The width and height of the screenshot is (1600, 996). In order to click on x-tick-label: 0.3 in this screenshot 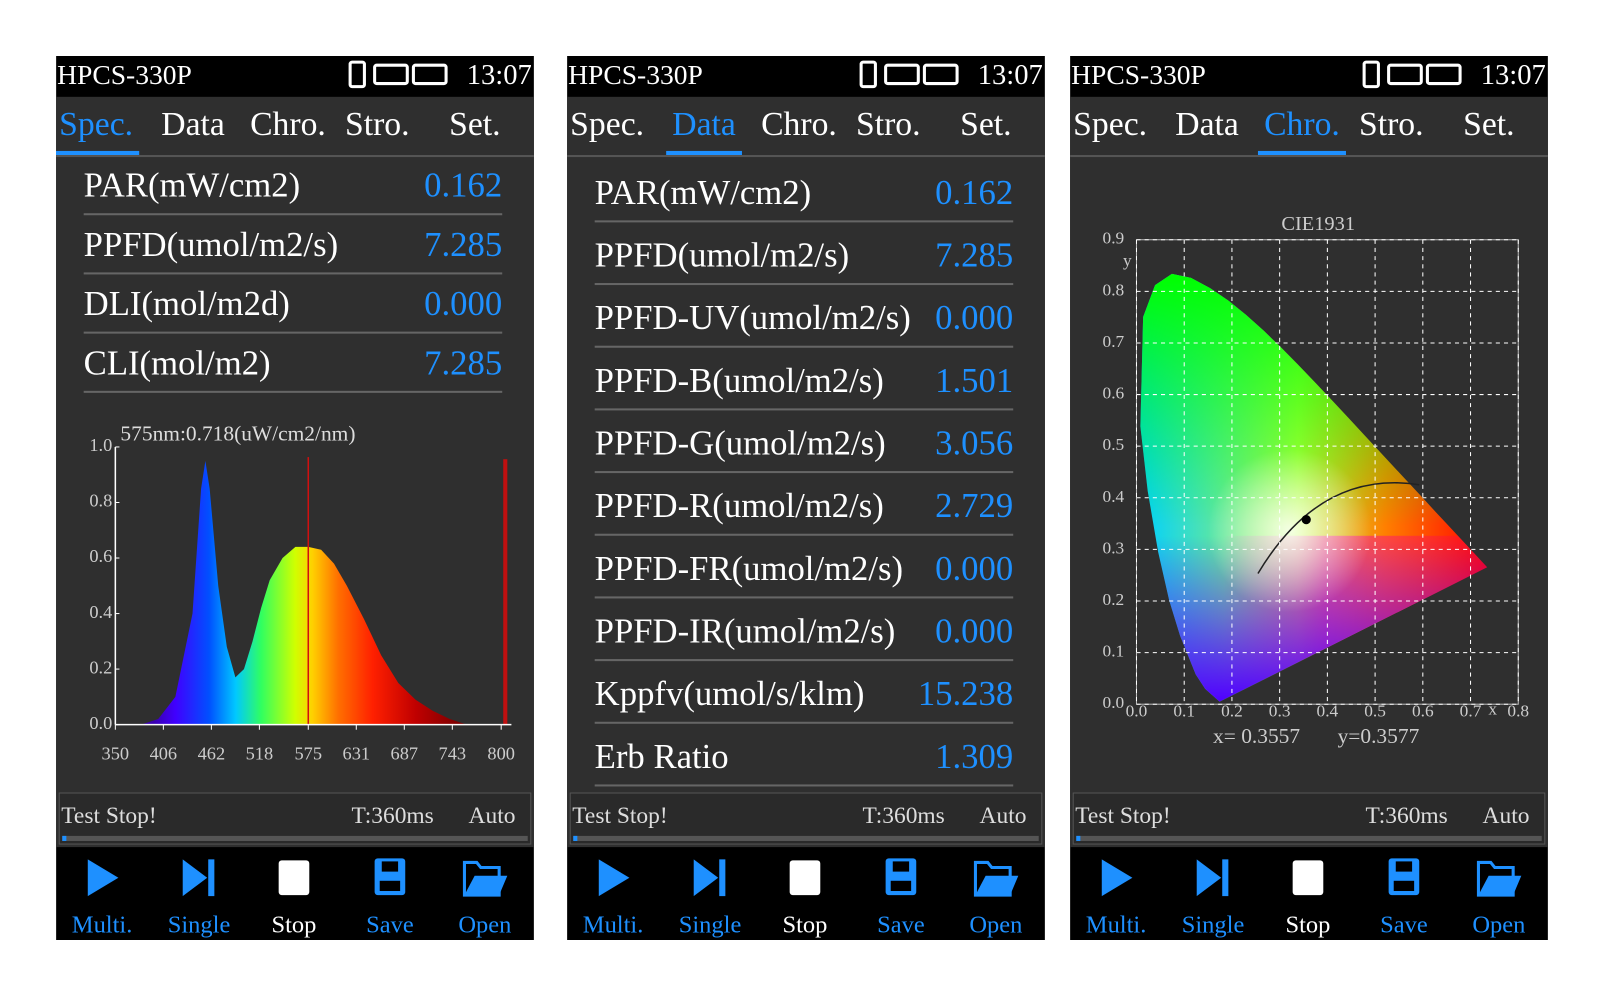, I will do `click(1280, 710)`.